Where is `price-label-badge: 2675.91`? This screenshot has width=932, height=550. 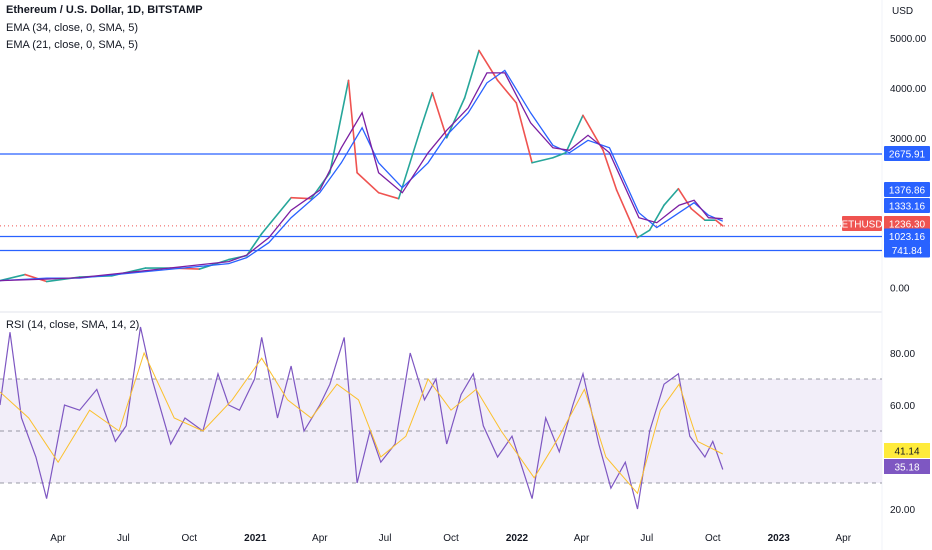 price-label-badge: 2675.91 is located at coordinates (907, 153).